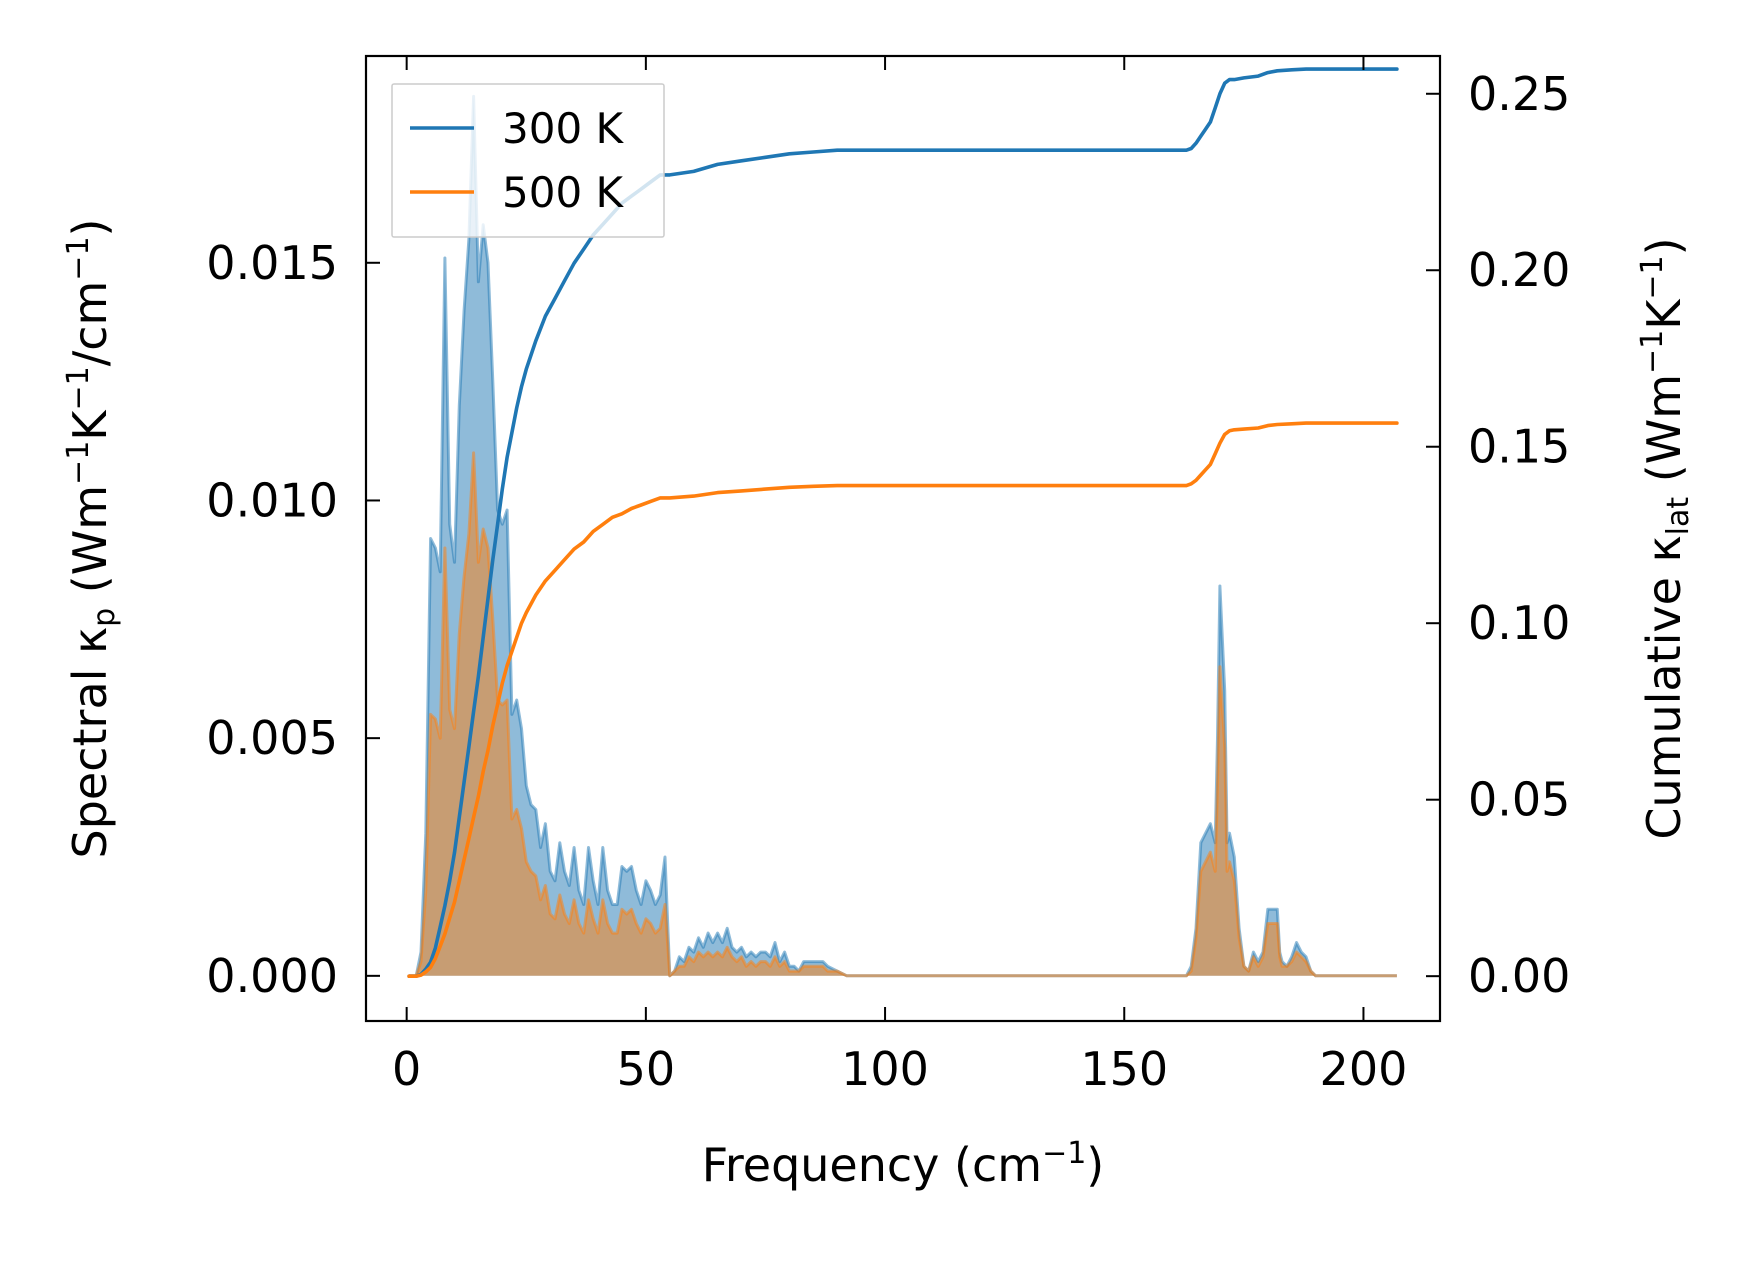  Describe the element at coordinates (104, 617) in the screenshot. I see `axis-label-part: p` at that location.